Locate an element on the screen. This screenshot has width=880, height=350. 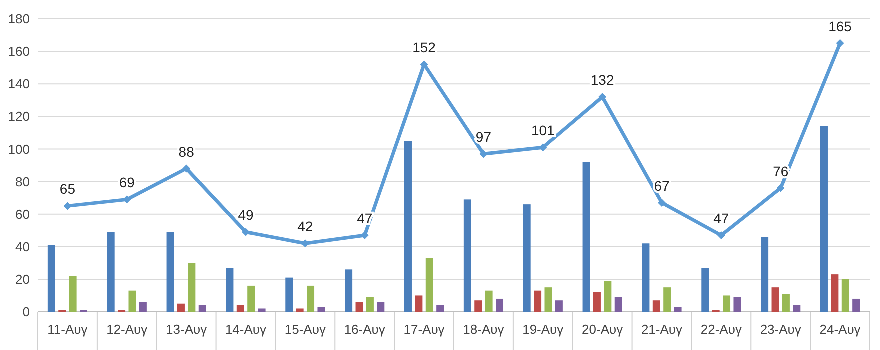
x-tick-label: 22-Αυγ is located at coordinates (721, 329).